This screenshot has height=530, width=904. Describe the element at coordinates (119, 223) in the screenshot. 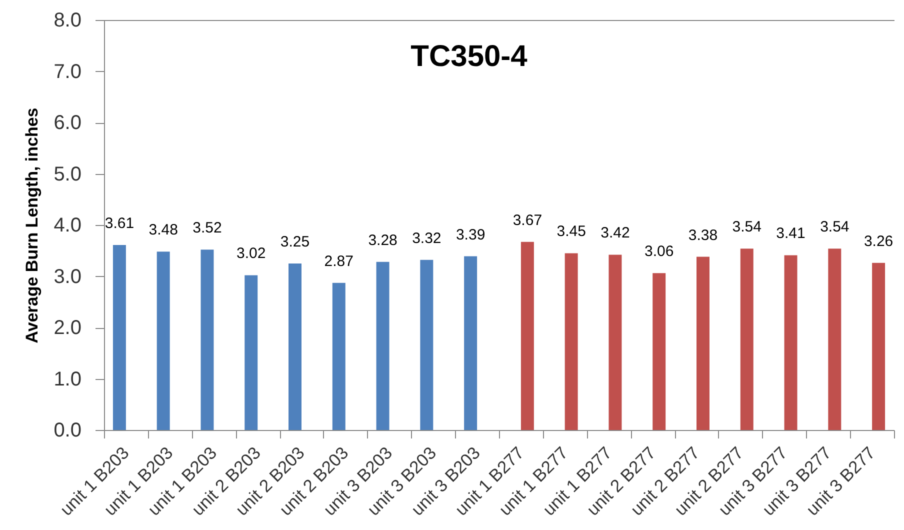

I see `data-label: 3.61` at that location.